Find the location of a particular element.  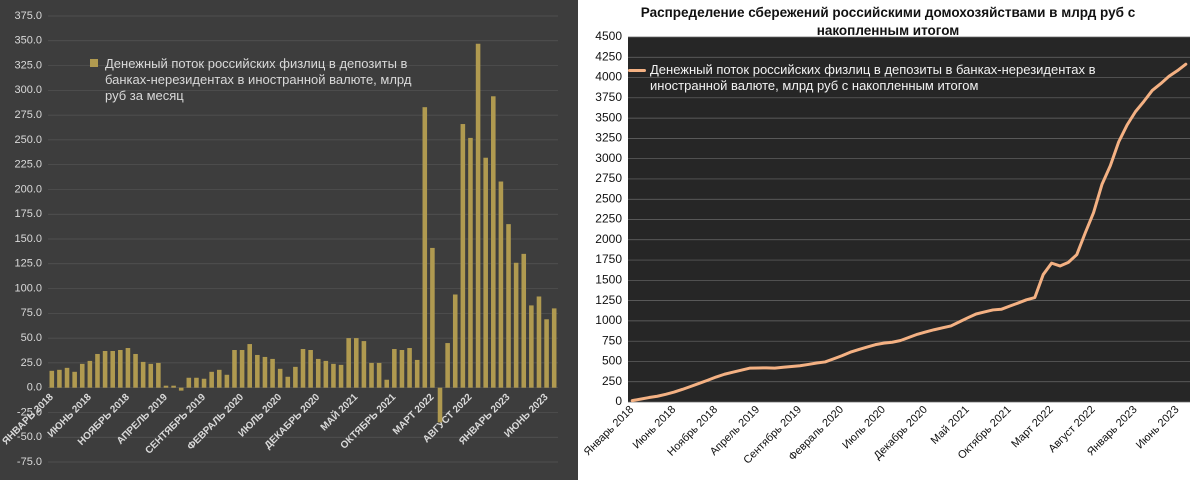

y-tick-label: 75.0 is located at coordinates (31, 313).